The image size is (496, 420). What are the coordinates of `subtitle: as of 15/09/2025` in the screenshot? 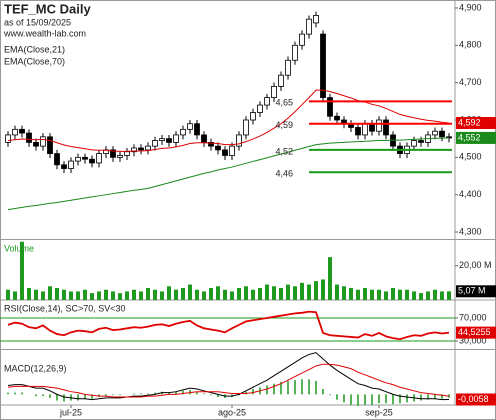 It's located at (37, 22).